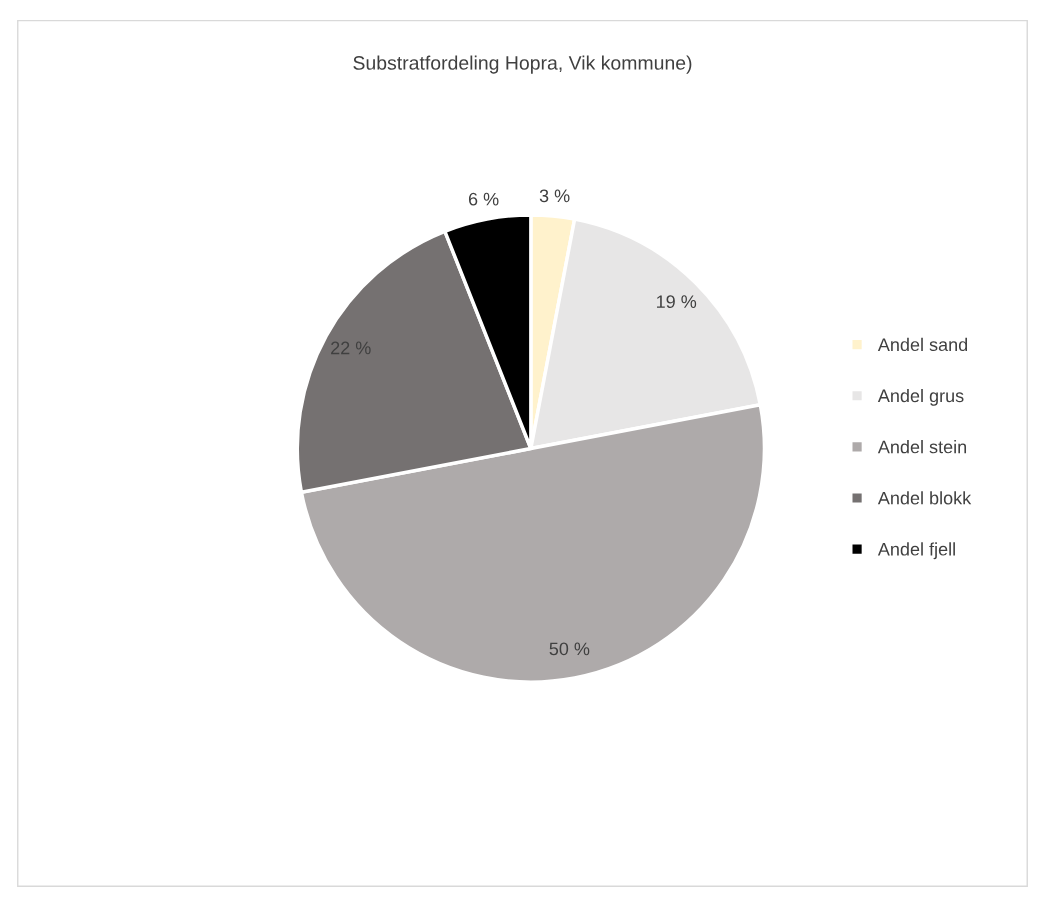 Image resolution: width=1045 pixels, height=897 pixels. Describe the element at coordinates (920, 397) in the screenshot. I see `legend-label: Andel grus` at that location.